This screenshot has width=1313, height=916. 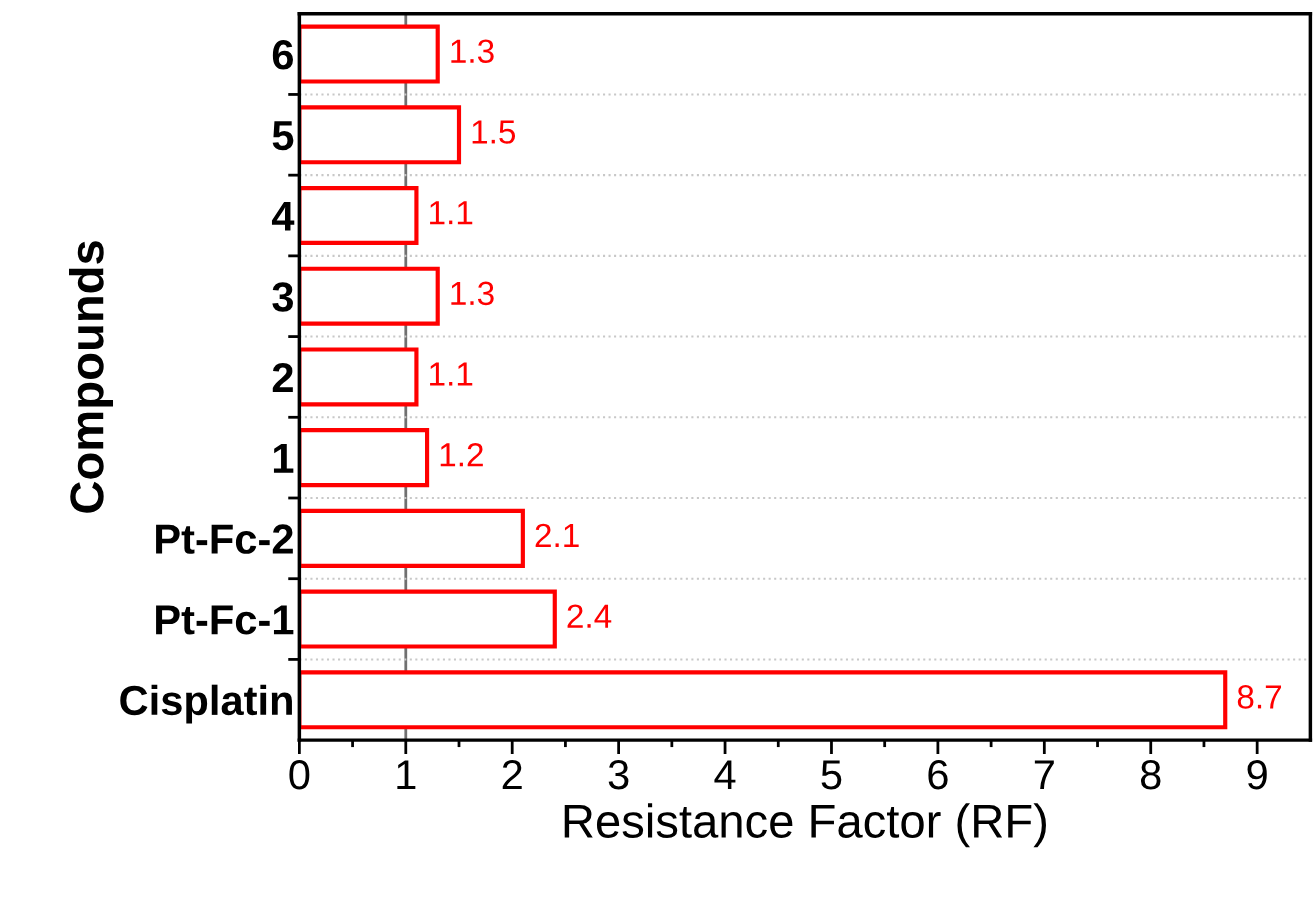 I want to click on data-label: 2.1, so click(x=557, y=535).